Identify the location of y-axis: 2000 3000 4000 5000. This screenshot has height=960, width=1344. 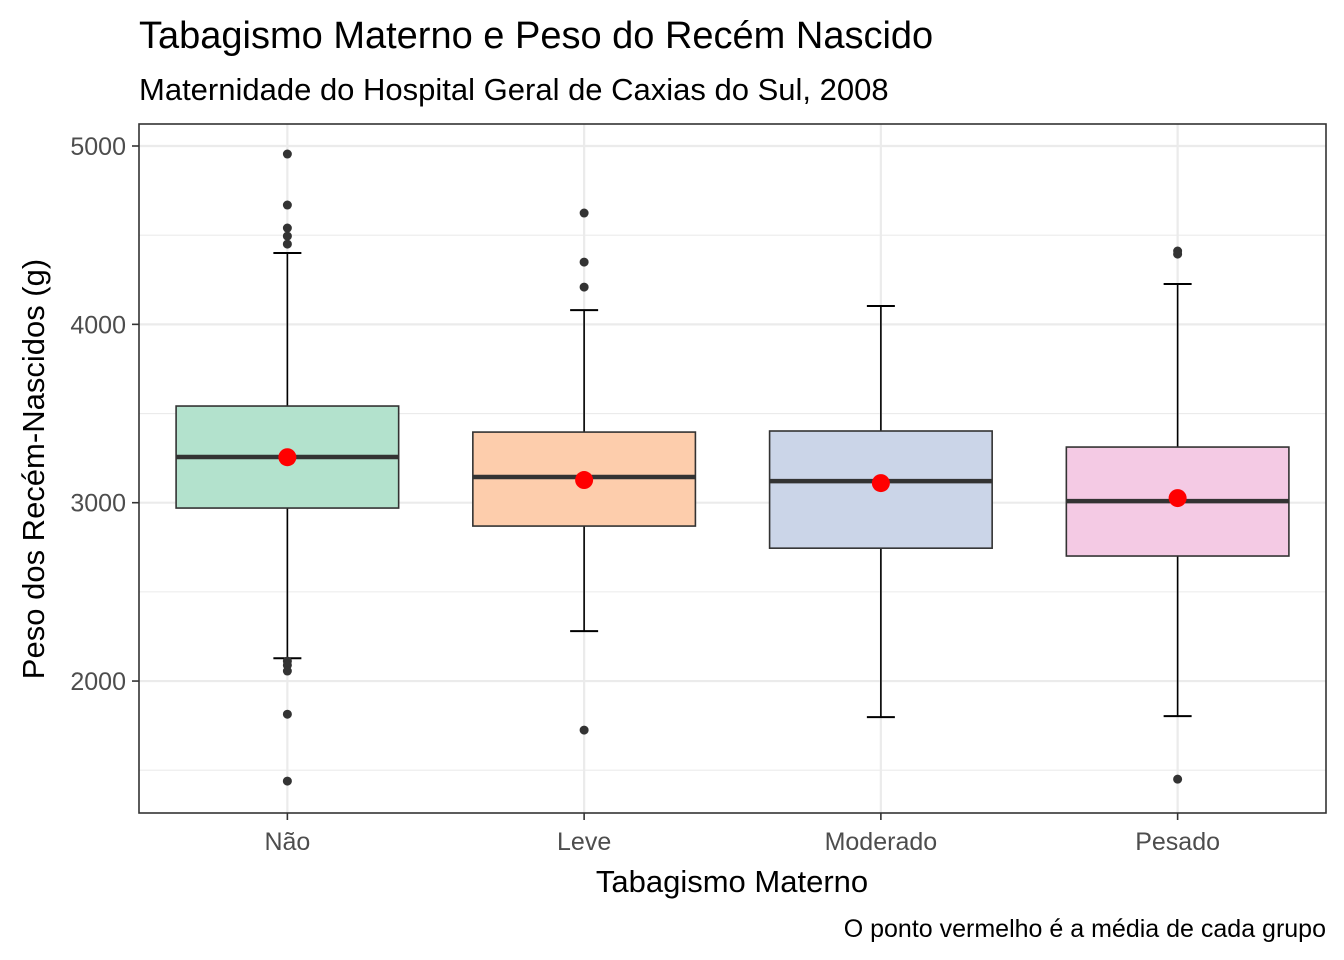
(104, 414).